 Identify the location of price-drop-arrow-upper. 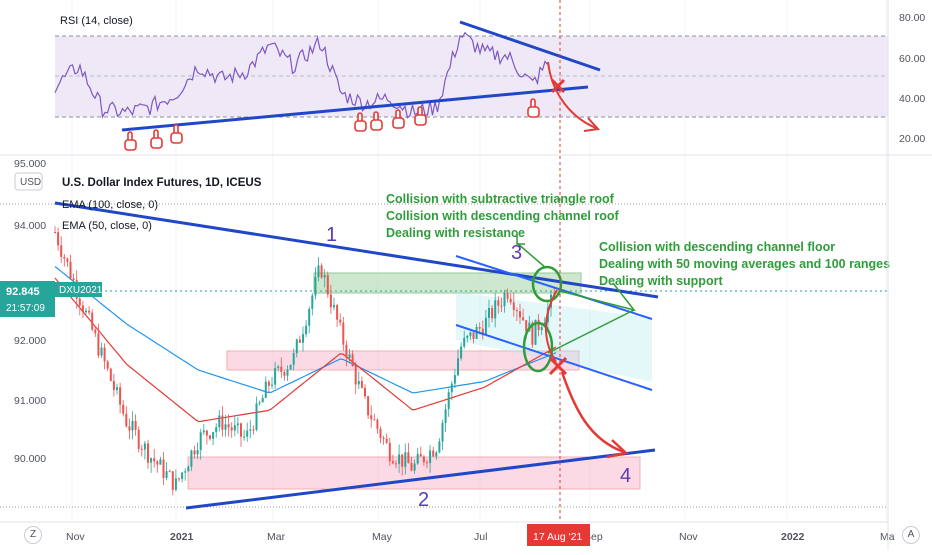
(551, 326).